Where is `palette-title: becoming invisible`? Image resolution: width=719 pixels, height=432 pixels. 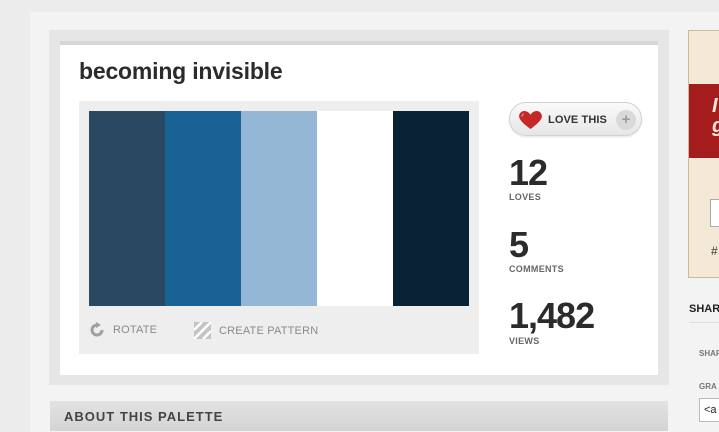 palette-title: becoming invisible is located at coordinates (181, 71).